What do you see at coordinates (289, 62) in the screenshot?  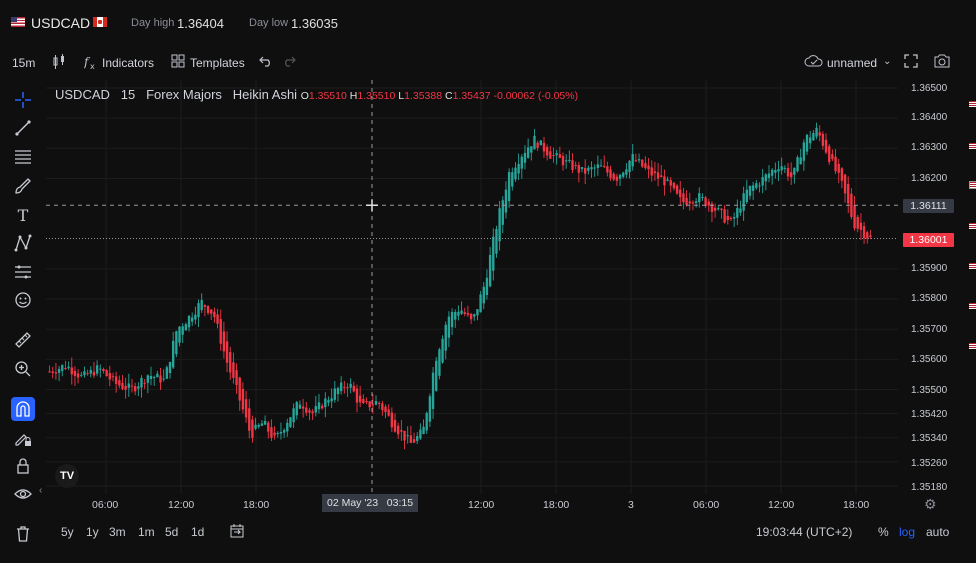 I see `redo-icon` at bounding box center [289, 62].